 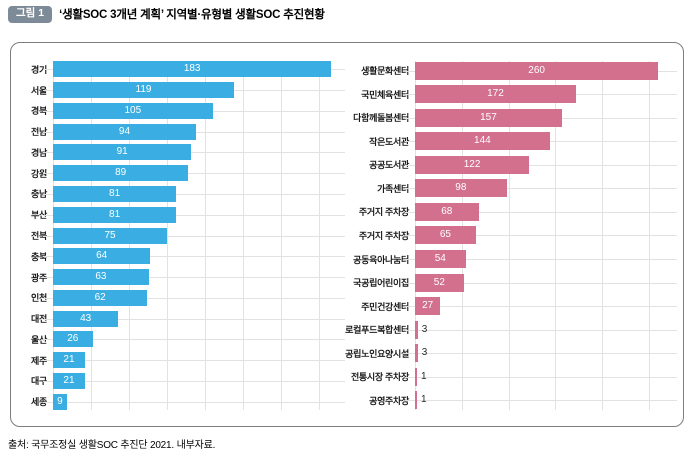 What do you see at coordinates (381, 283) in the screenshot?
I see `category-label: 국공립어린이집` at bounding box center [381, 283].